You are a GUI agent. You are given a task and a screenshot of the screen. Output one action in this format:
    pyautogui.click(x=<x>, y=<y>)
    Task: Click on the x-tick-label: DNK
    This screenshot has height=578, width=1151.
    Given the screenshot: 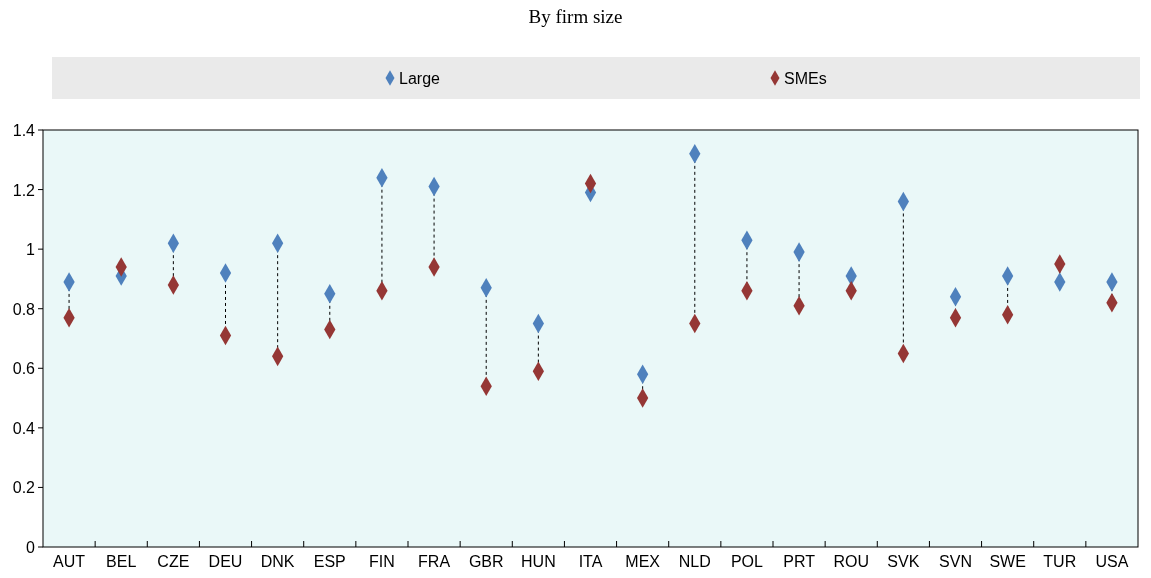 What is the action you would take?
    pyautogui.click(x=277, y=561)
    